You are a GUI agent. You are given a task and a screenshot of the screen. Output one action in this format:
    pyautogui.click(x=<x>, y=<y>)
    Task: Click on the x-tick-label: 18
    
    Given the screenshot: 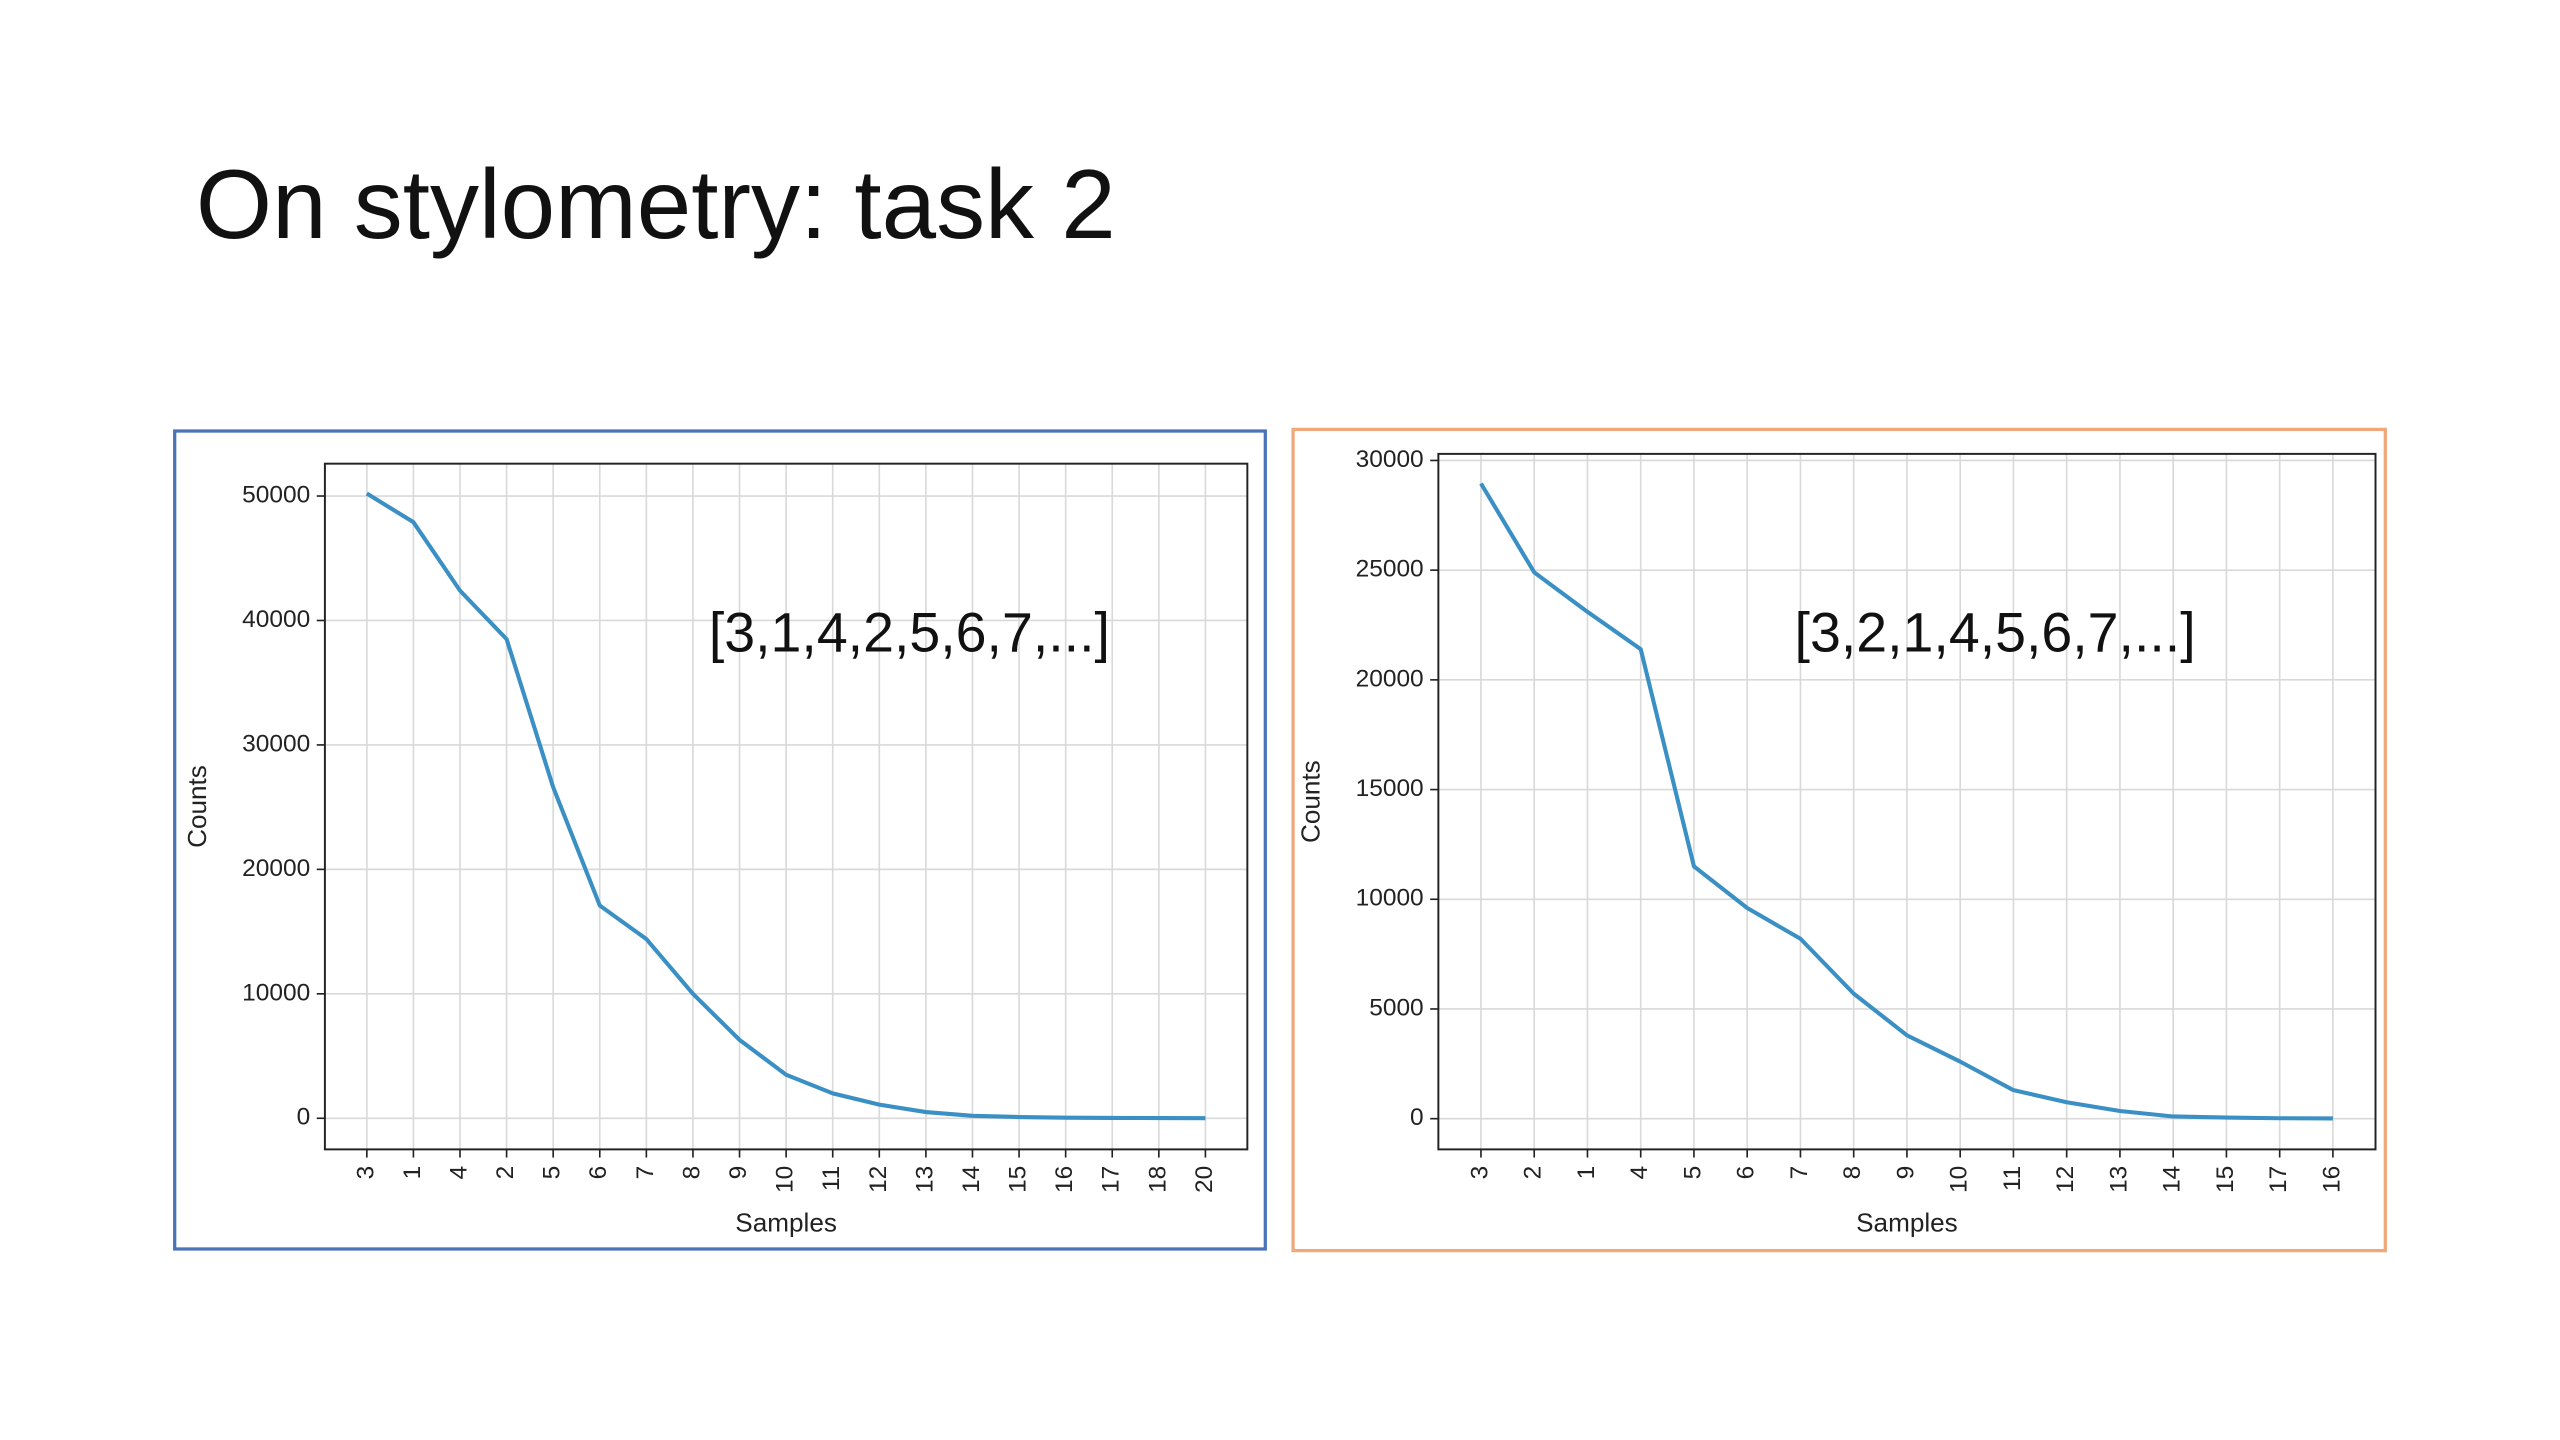 What is the action you would take?
    pyautogui.click(x=1157, y=1179)
    